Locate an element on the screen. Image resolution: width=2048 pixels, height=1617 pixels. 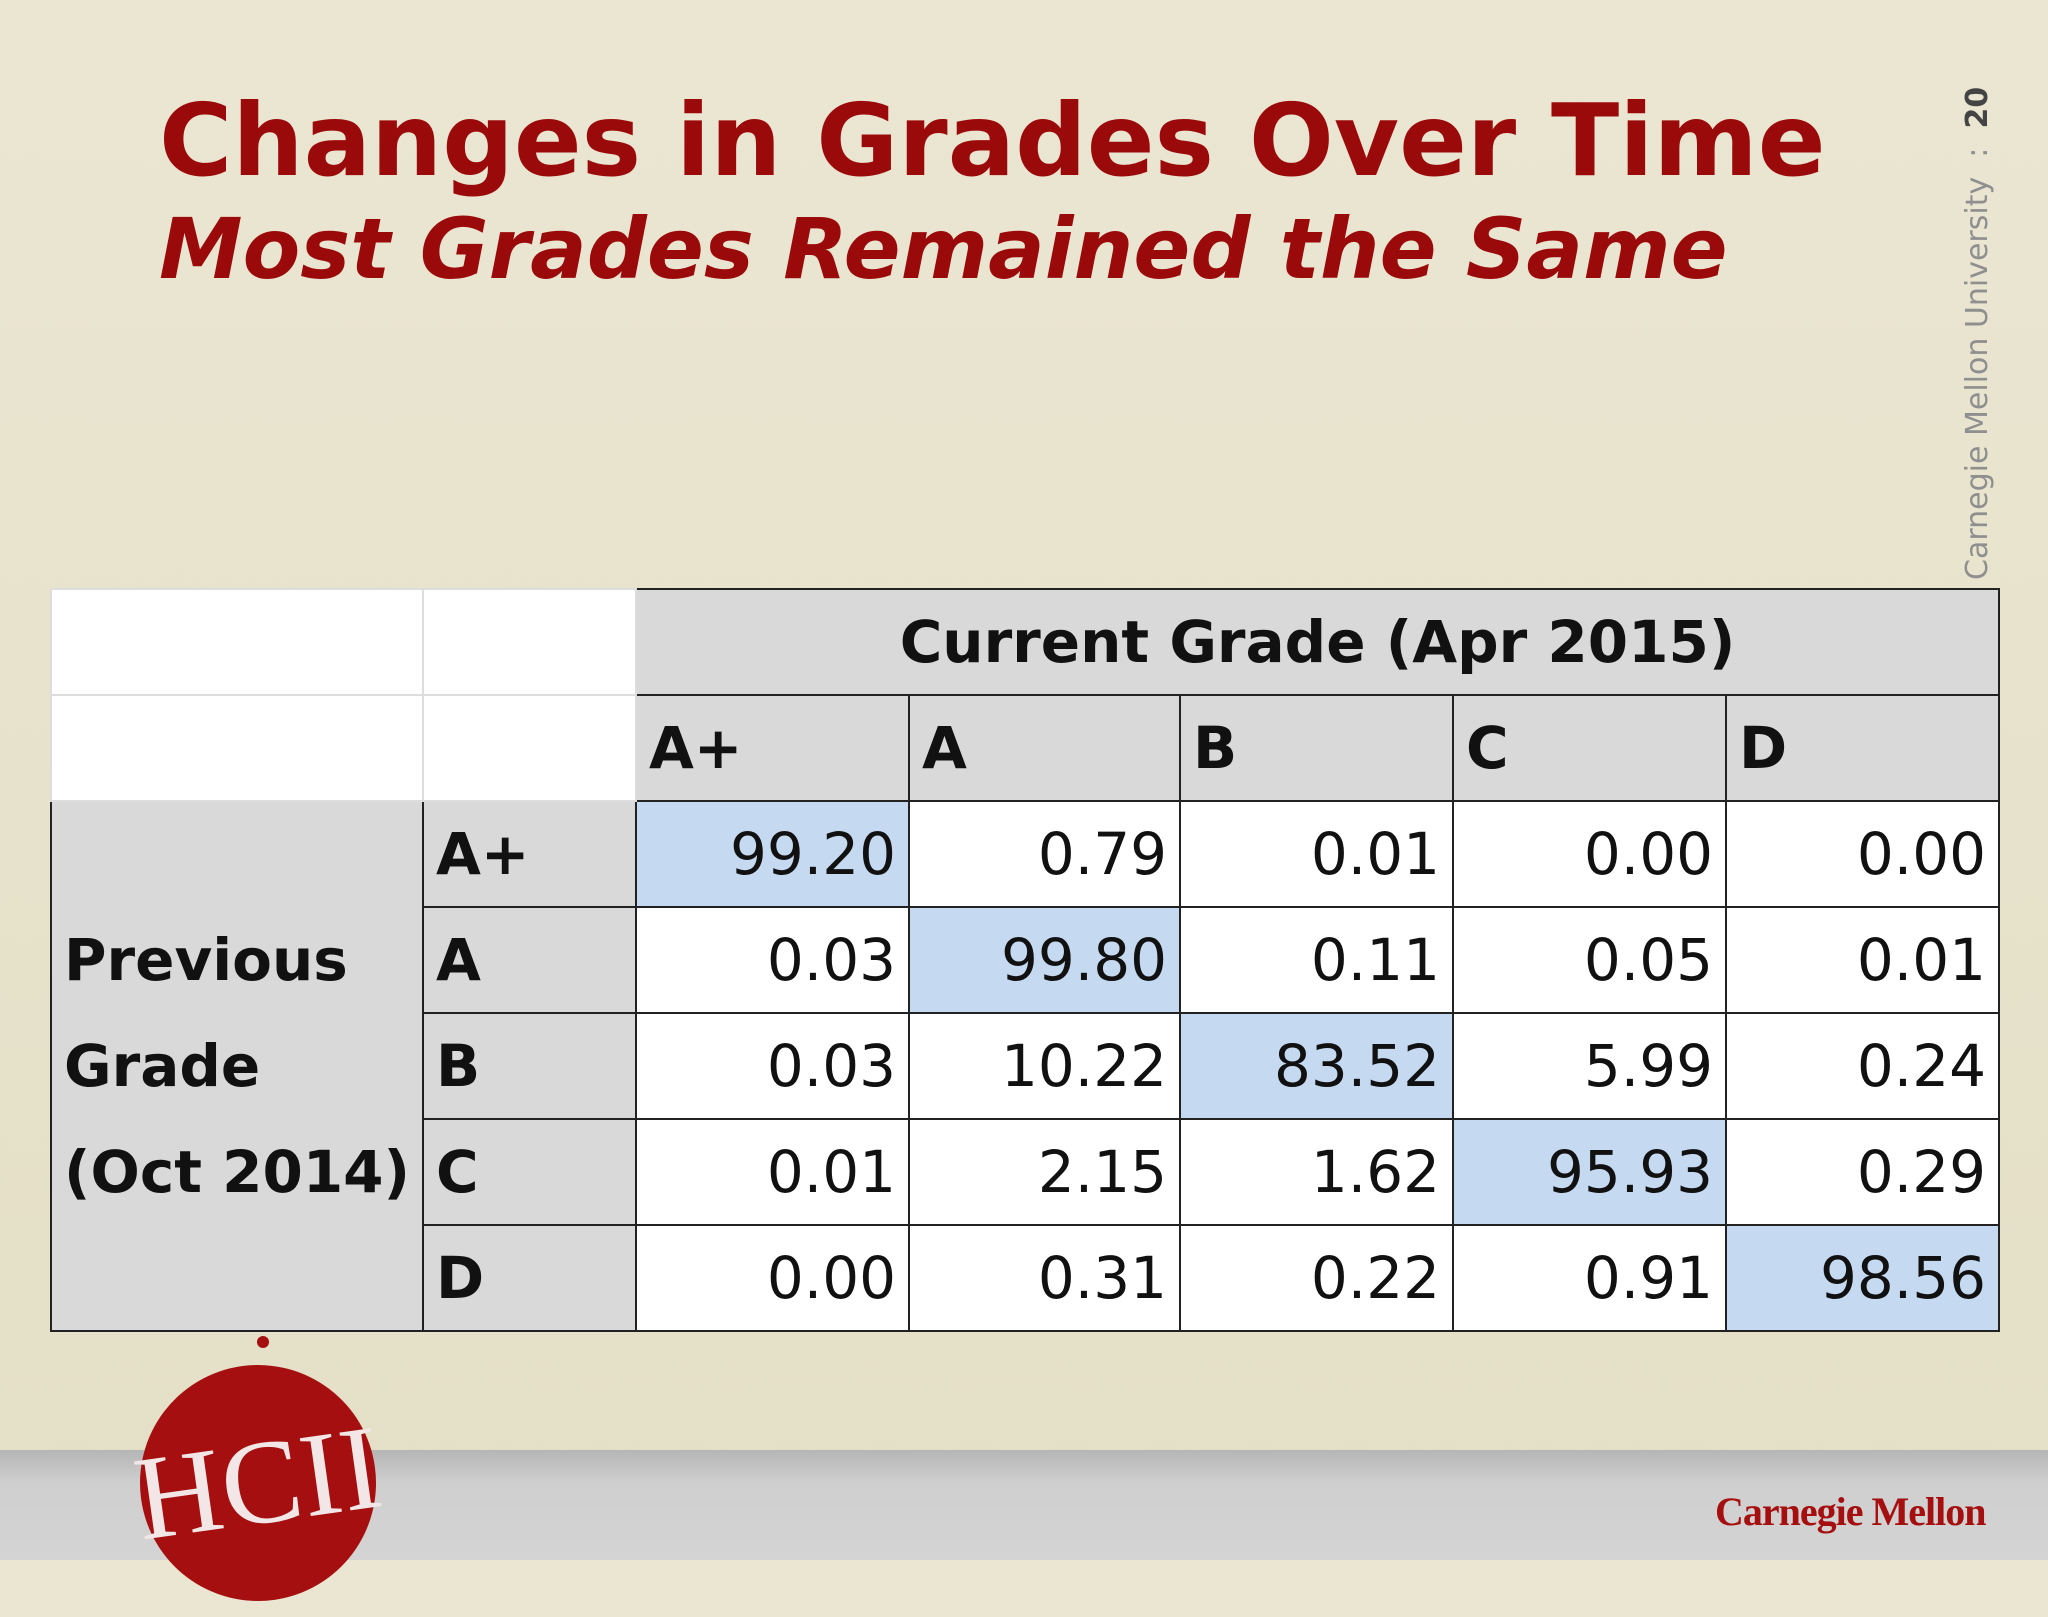
value-cell: 83.52 is located at coordinates (1317, 1066).